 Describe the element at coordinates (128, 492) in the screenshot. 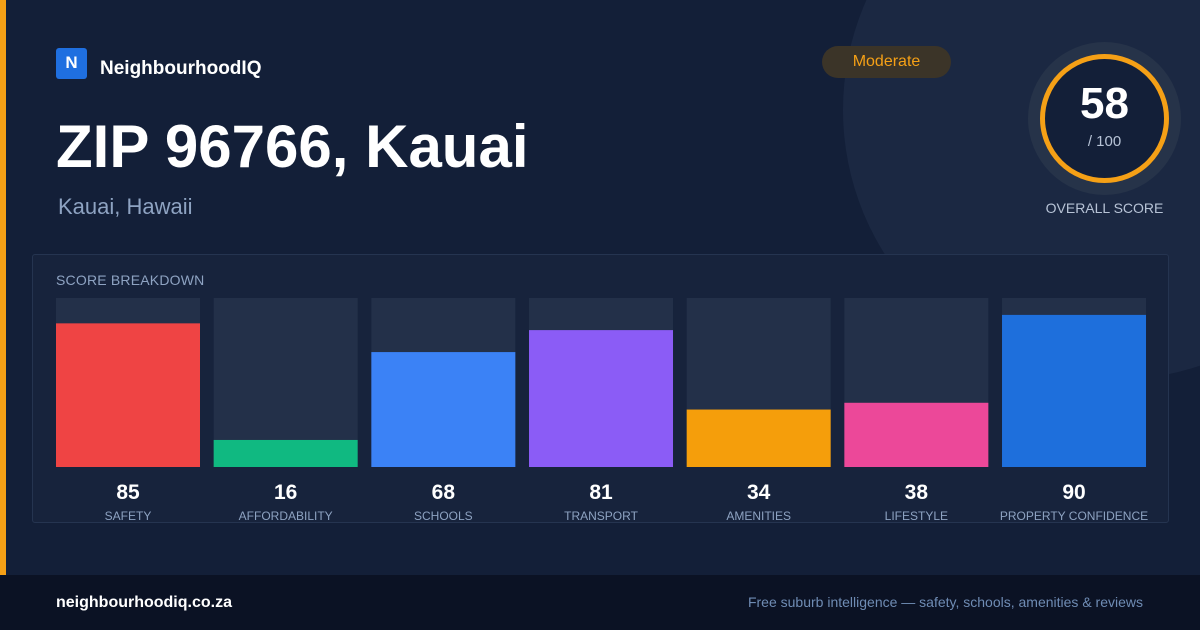

I see `bar-value-safety: 85` at that location.